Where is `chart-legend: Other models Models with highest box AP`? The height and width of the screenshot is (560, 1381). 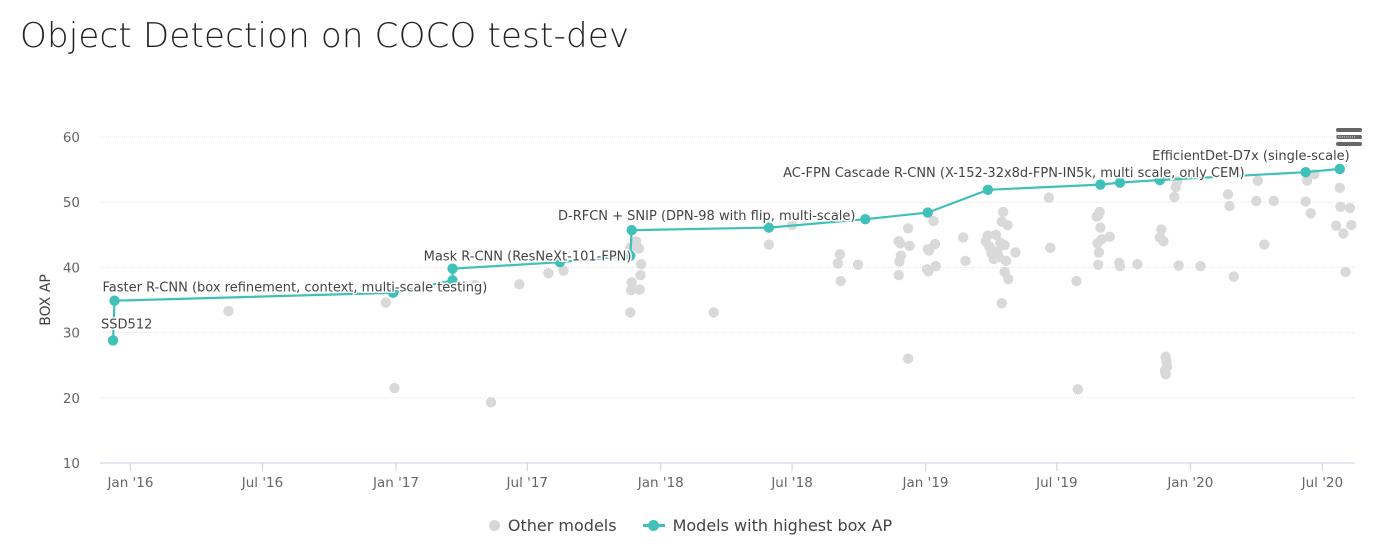
chart-legend: Other models Models with highest box AP is located at coordinates (690, 525).